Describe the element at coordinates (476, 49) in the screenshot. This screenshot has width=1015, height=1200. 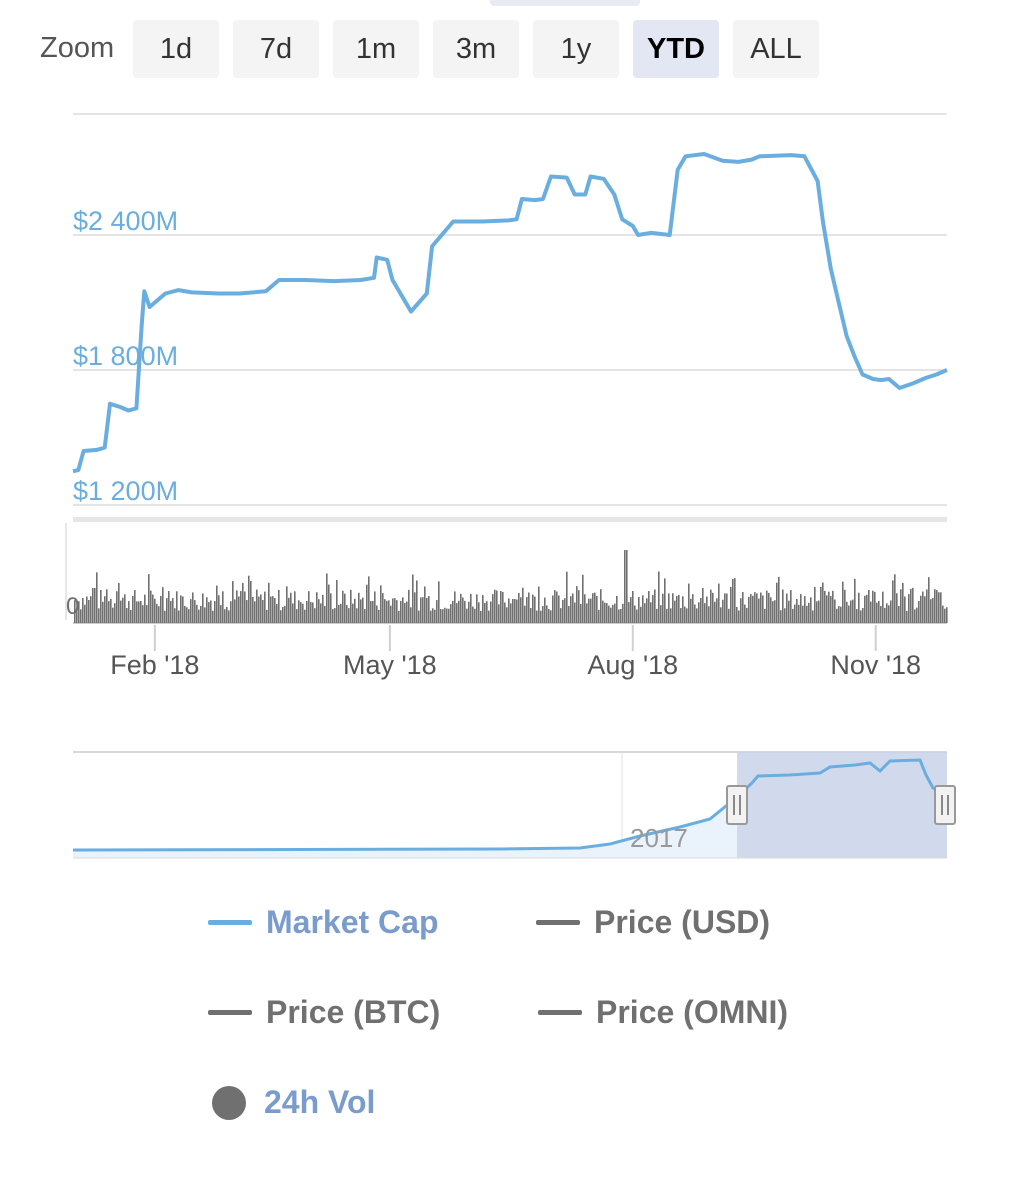
I see `zoom-3m-button: 3m` at that location.